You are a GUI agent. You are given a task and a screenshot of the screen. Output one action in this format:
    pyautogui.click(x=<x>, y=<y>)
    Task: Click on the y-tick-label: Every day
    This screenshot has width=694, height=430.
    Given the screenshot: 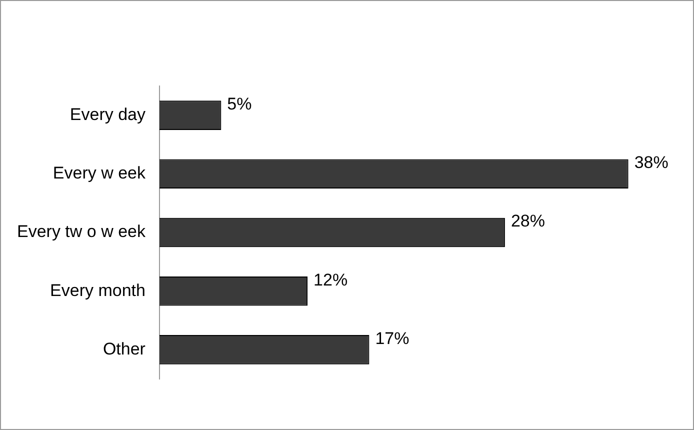 What is the action you would take?
    pyautogui.click(x=108, y=114)
    